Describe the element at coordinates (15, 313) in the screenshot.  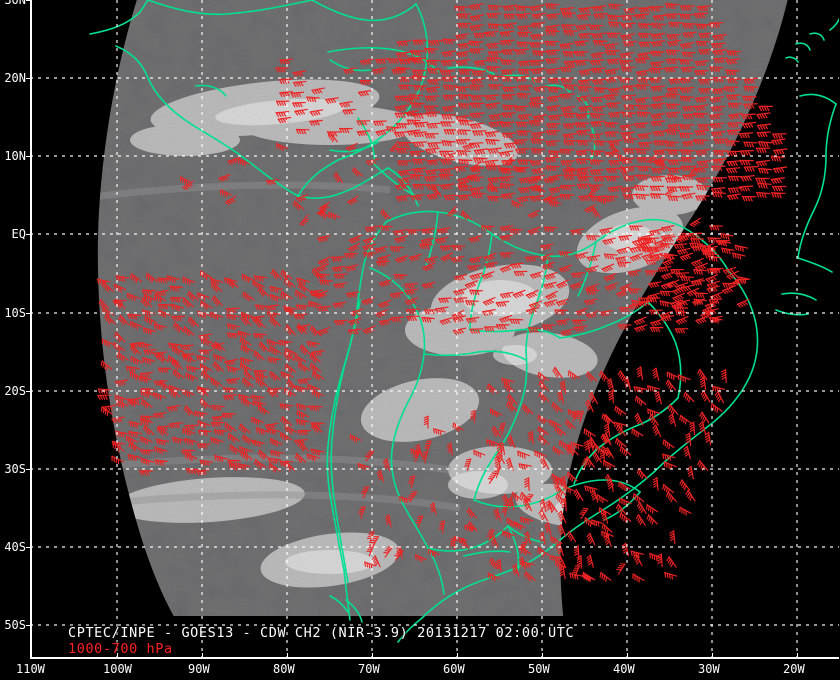
I see `lat-tick-label: 10S` at that location.